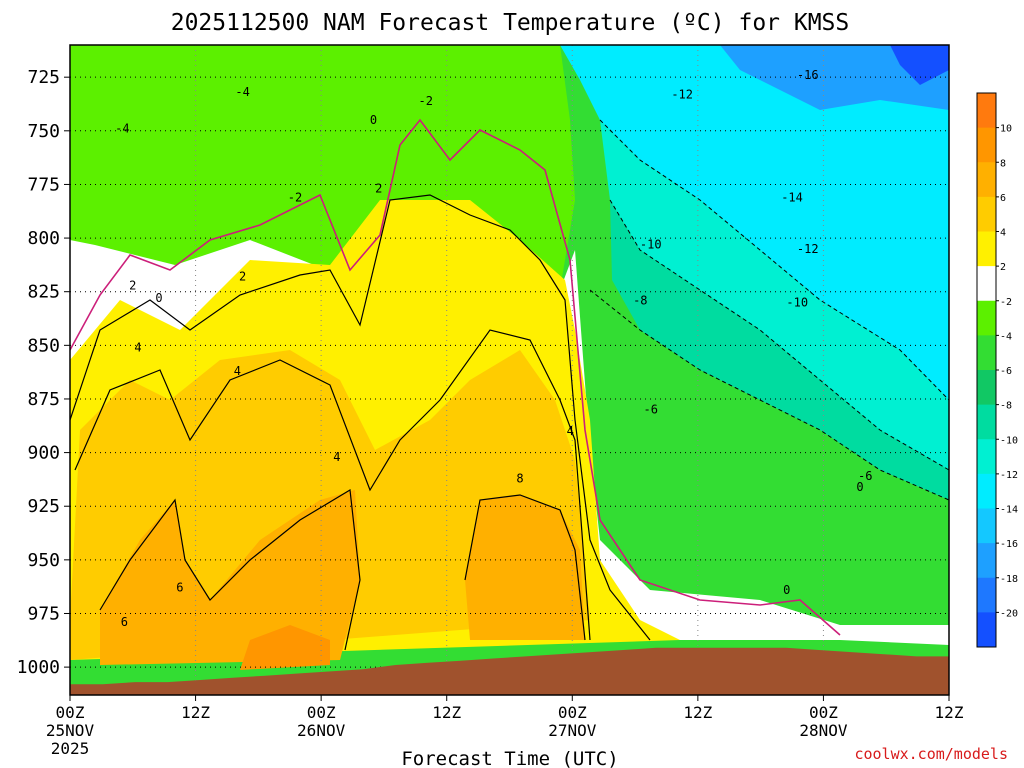  Describe the element at coordinates (509, 671) in the screenshot. I see `ground-surface` at that location.